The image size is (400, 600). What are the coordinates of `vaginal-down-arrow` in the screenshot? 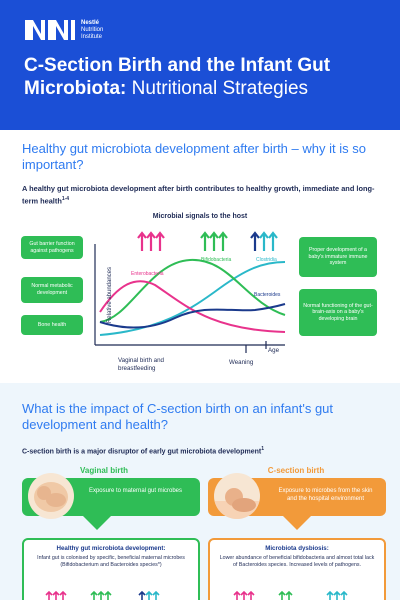 It's located at (97, 523).